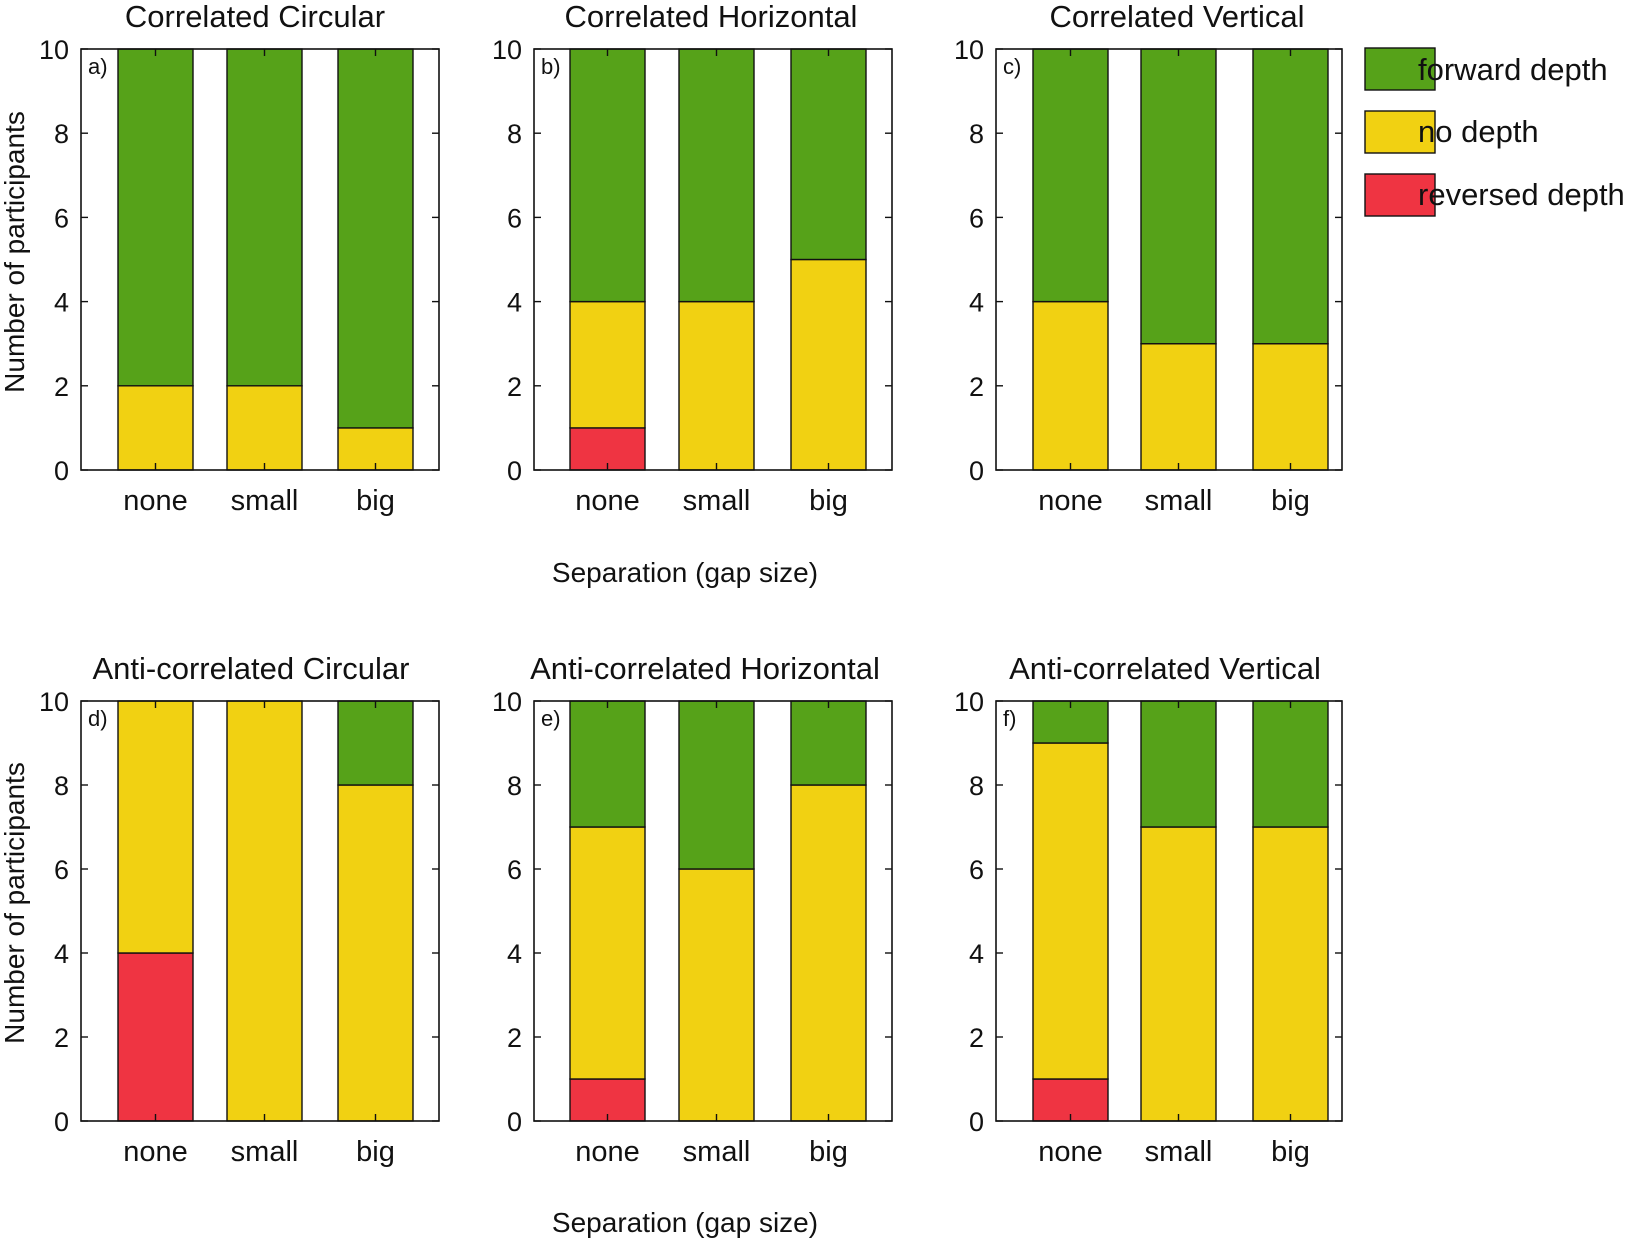 The height and width of the screenshot is (1241, 1650). What do you see at coordinates (15, 903) in the screenshot?
I see `y-axis-label-bottom: Number of participants` at bounding box center [15, 903].